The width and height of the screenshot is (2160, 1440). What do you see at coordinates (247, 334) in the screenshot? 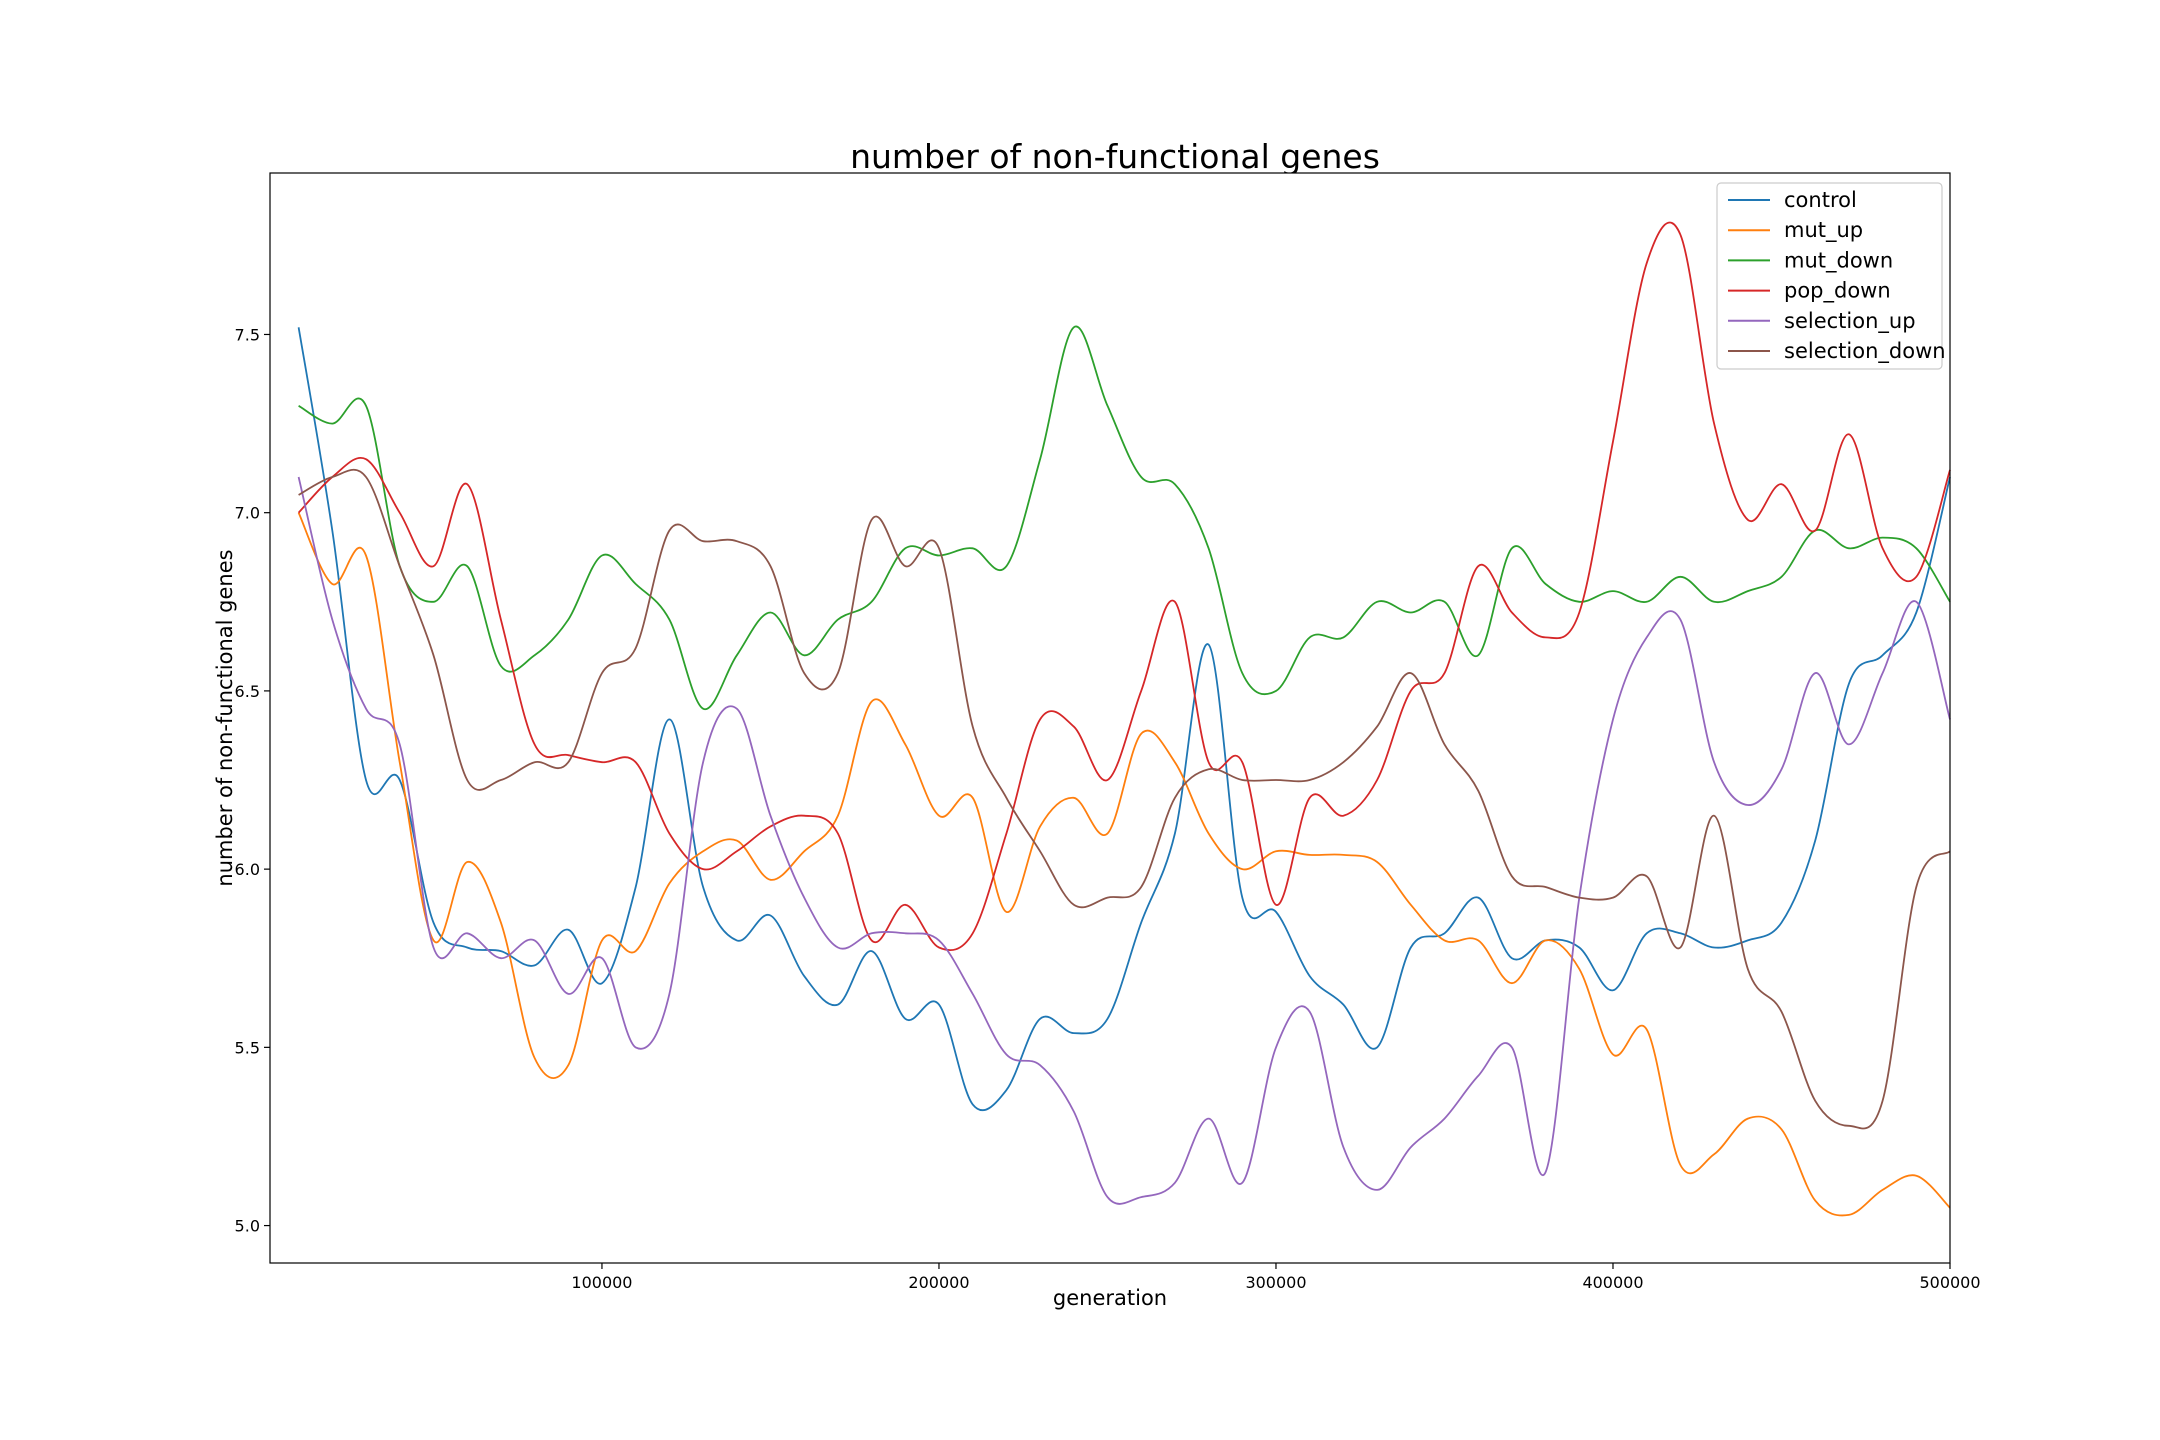
I see `y-tick-label: 7.5` at bounding box center [247, 334].